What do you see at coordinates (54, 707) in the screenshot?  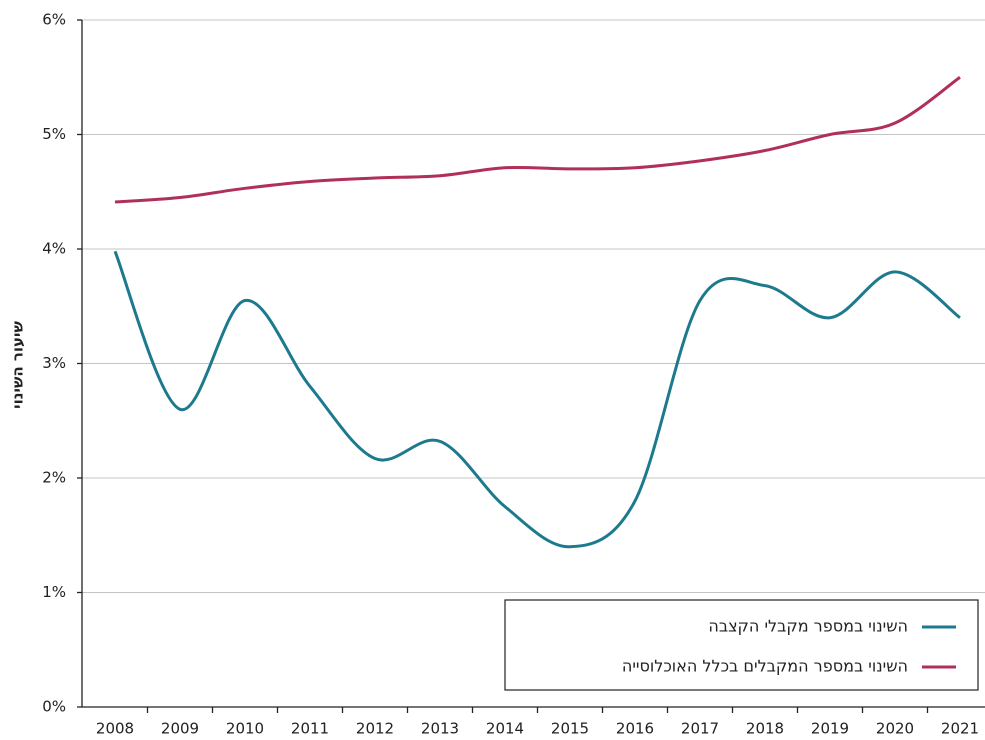 I see `y-tick-label: 0%` at bounding box center [54, 707].